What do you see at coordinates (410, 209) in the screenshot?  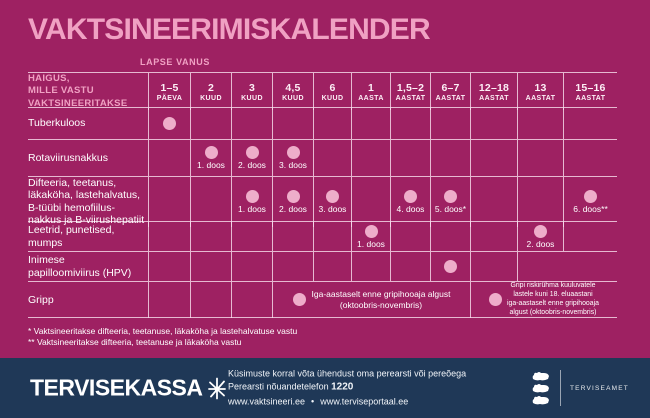 I see `dose-label: 4. doos` at bounding box center [410, 209].